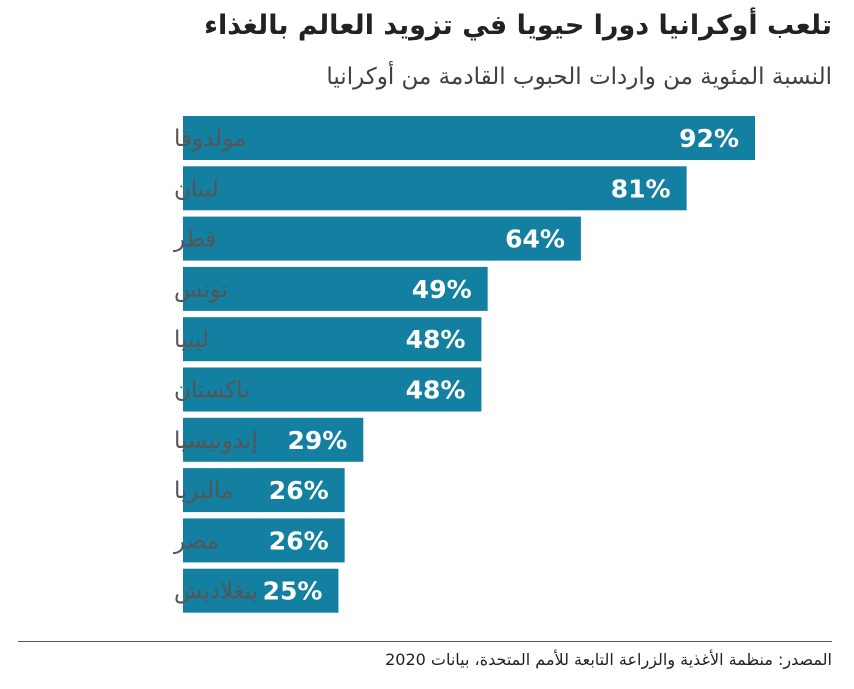 This screenshot has height=689, width=854. Describe the element at coordinates (641, 188) in the screenshot. I see `bar-value-label: 81%` at that location.